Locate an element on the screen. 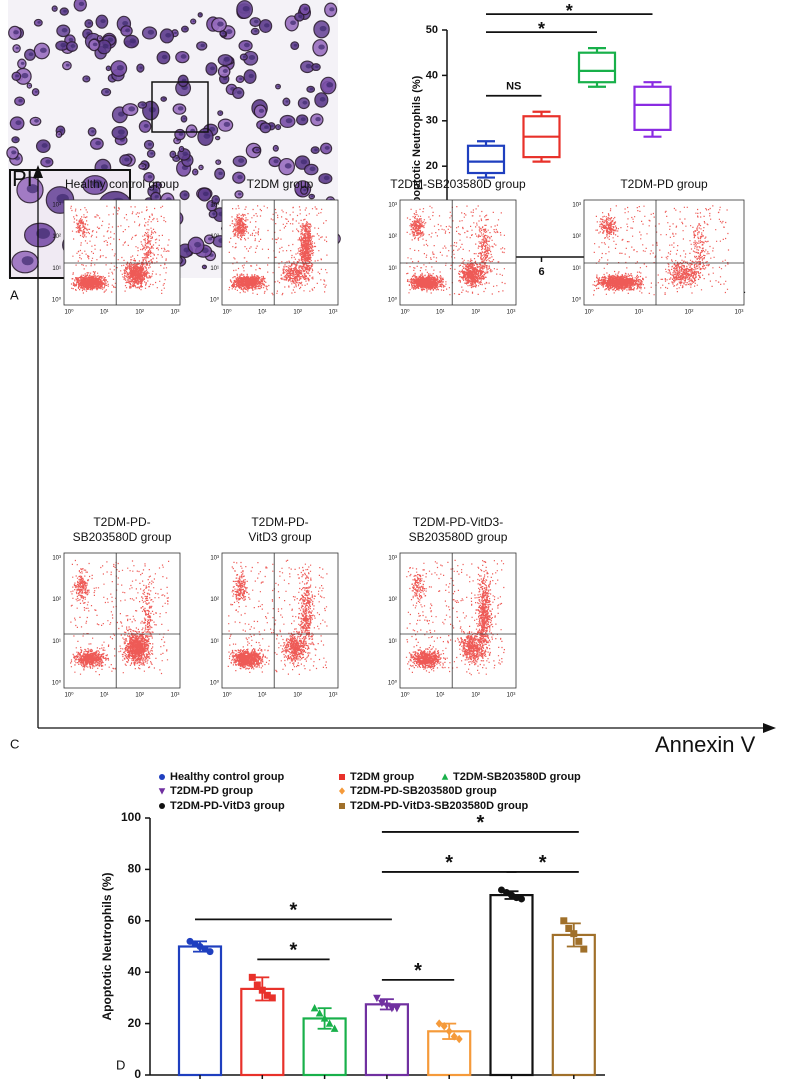  legend-label: T2DM-PD-VitD3 group is located at coordinates (227, 806).